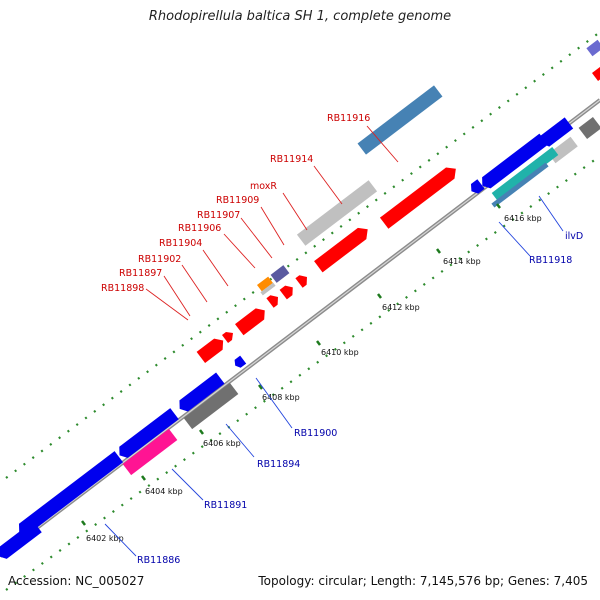 The image size is (600, 600). What do you see at coordinates (589, 128) in the screenshot?
I see `feature-dark-gray-edge` at bounding box center [589, 128].